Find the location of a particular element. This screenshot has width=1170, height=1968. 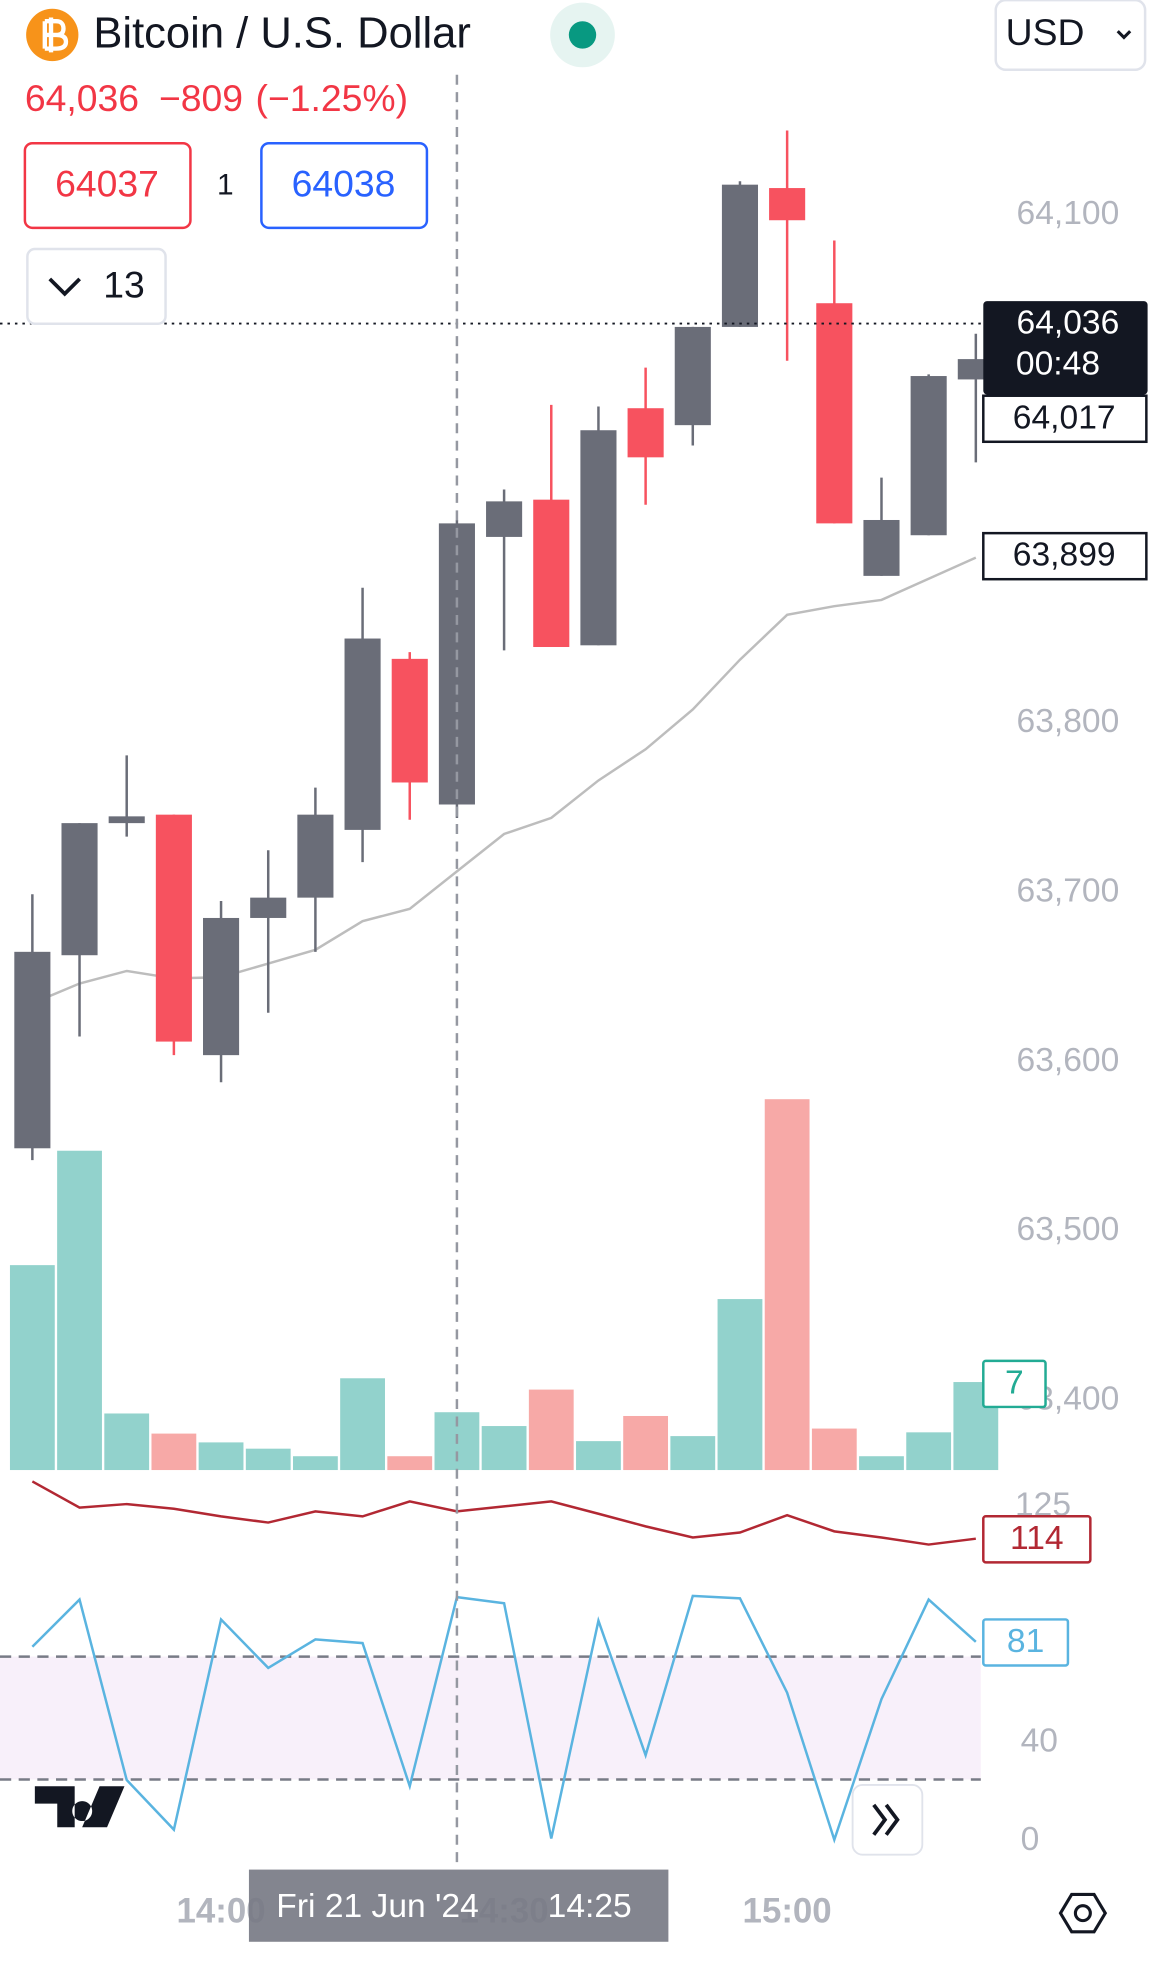

price-line: 64,036 −809 (−1.25%) is located at coordinates (216, 98).